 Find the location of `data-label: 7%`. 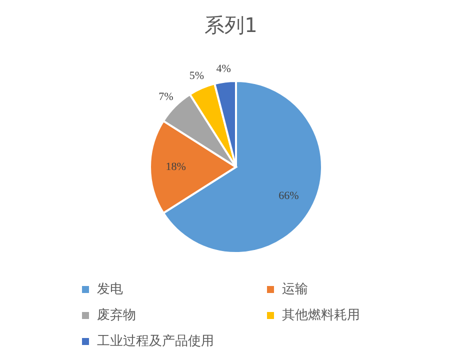

data-label: 7% is located at coordinates (166, 96).